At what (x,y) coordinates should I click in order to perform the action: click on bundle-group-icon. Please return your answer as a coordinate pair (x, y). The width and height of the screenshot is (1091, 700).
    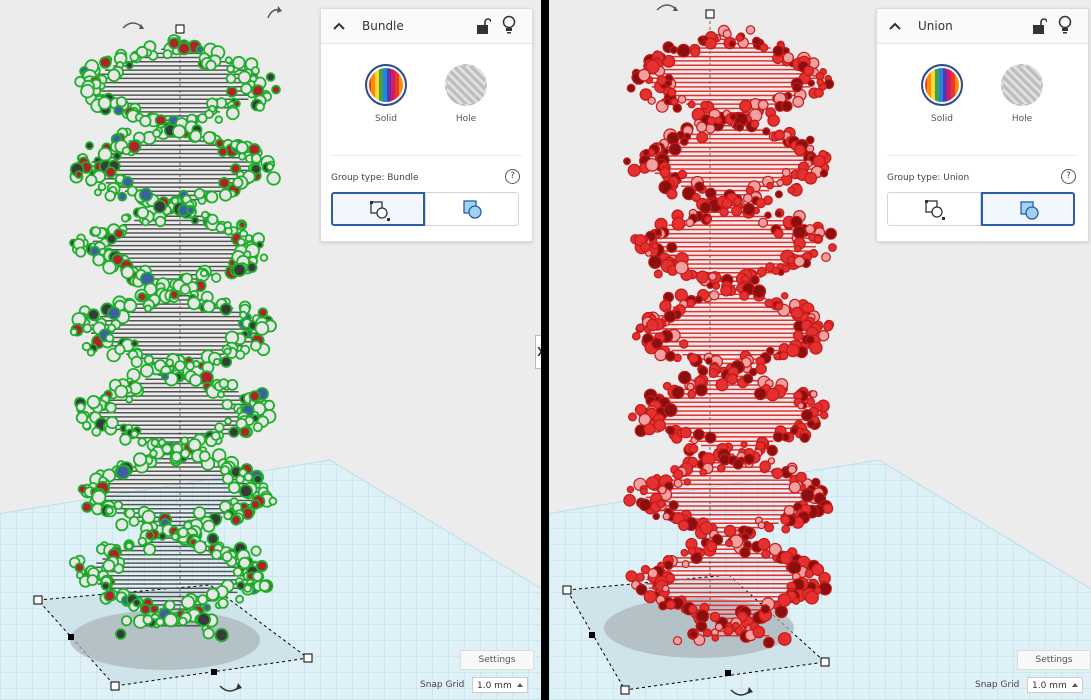
    Looking at the image, I should click on (380, 211).